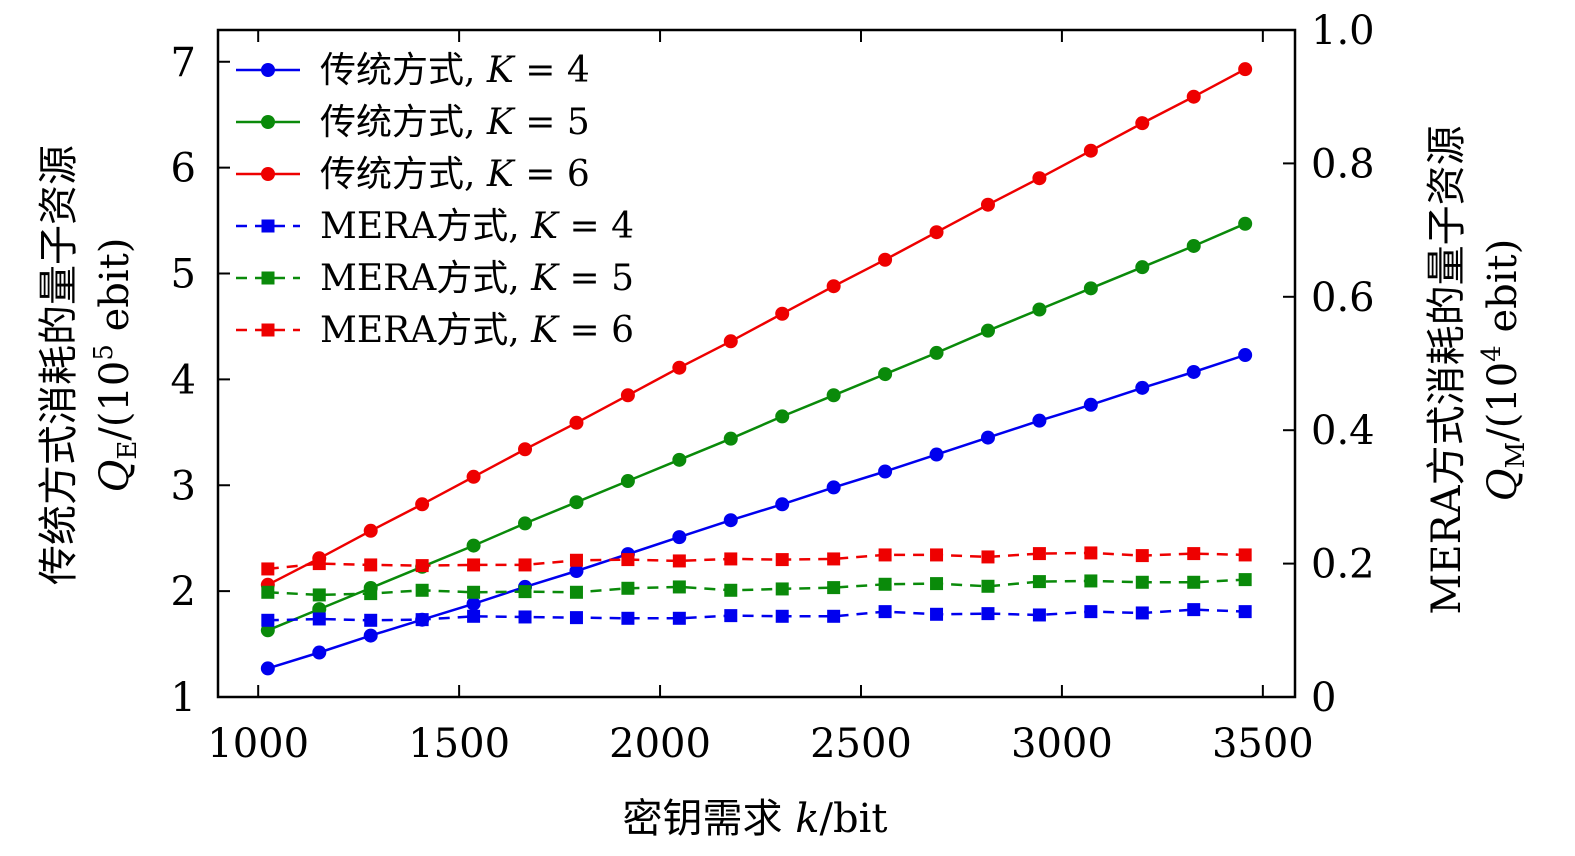 The image size is (1575, 856). Describe the element at coordinates (756, 587) in the screenshot. I see `series-line` at that location.